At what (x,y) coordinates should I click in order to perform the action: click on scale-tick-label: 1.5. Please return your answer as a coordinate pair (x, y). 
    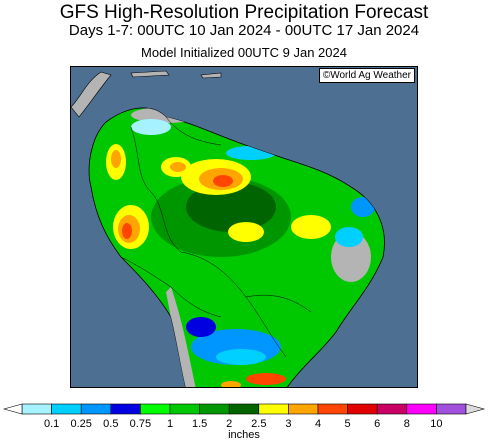
    Looking at the image, I should click on (199, 424).